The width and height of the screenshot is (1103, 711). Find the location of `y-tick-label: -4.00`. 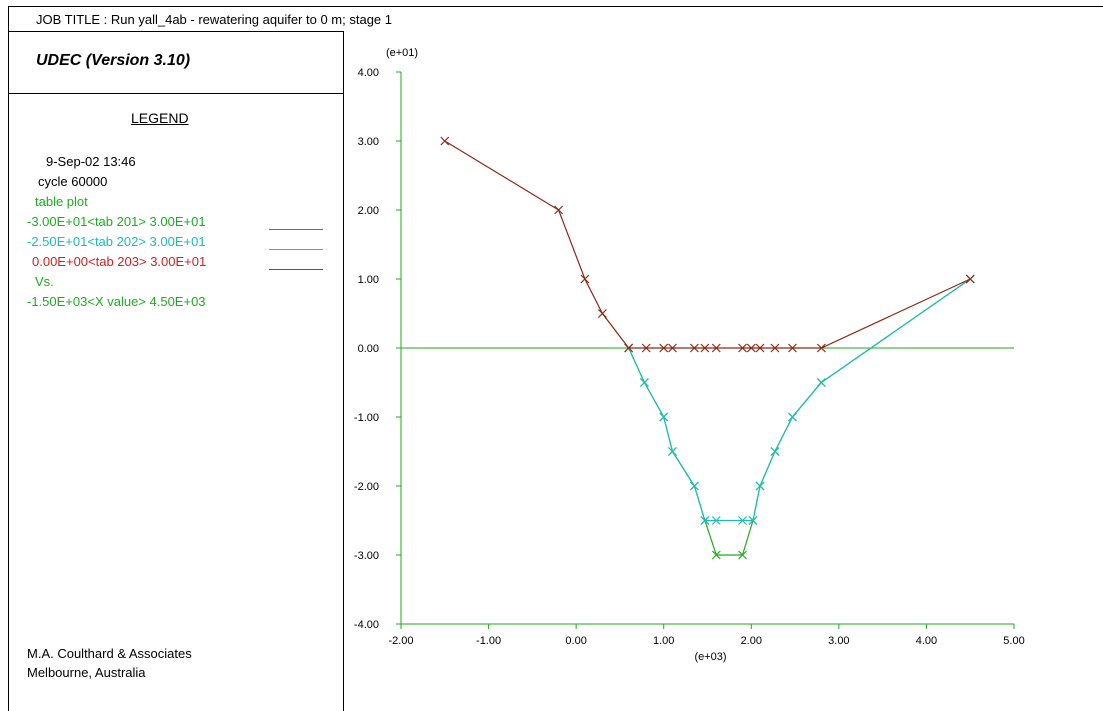

y-tick-label: -4.00 is located at coordinates (366, 625).